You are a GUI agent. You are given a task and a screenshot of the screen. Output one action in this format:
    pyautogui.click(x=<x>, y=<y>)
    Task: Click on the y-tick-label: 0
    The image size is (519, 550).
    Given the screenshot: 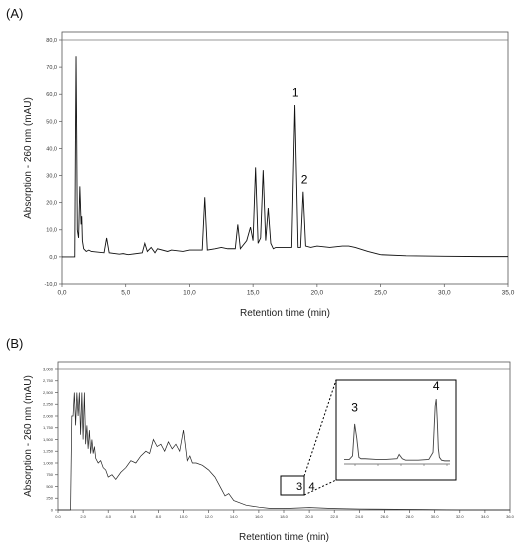 What is the action you would take?
    pyautogui.click(x=52, y=509)
    